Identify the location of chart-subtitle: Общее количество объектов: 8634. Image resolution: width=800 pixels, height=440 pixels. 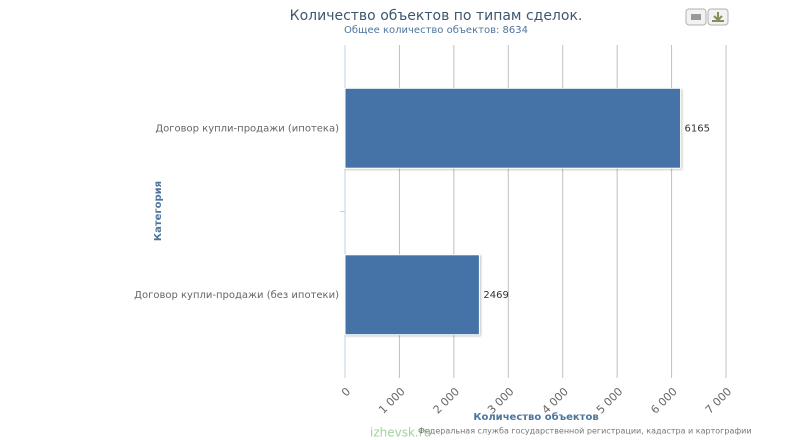
(436, 30).